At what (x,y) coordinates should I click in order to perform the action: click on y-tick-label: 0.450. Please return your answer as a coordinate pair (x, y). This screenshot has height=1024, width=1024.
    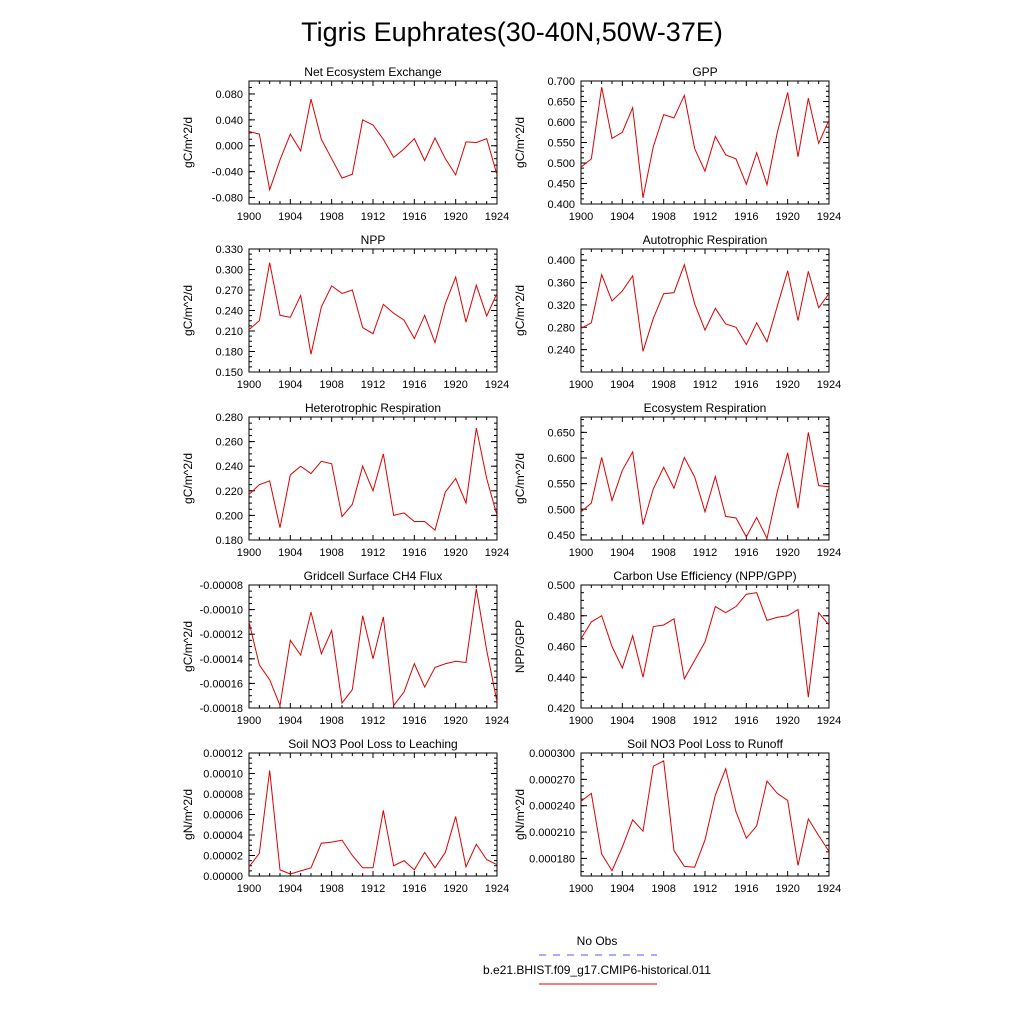
    Looking at the image, I should click on (561, 536).